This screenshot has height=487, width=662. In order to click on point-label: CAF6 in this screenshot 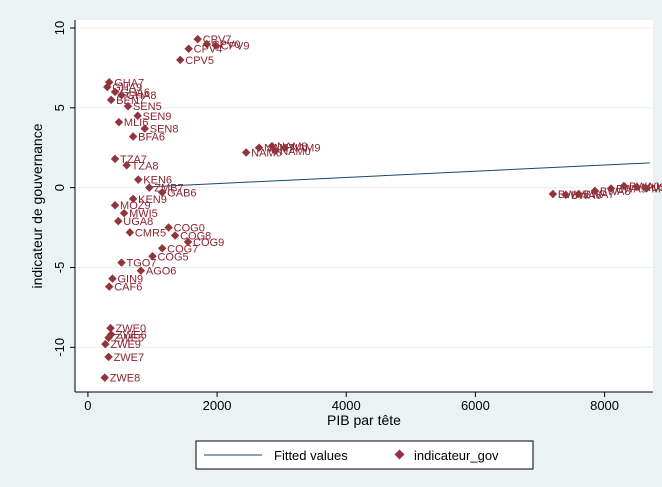, I will do `click(128, 288)`.